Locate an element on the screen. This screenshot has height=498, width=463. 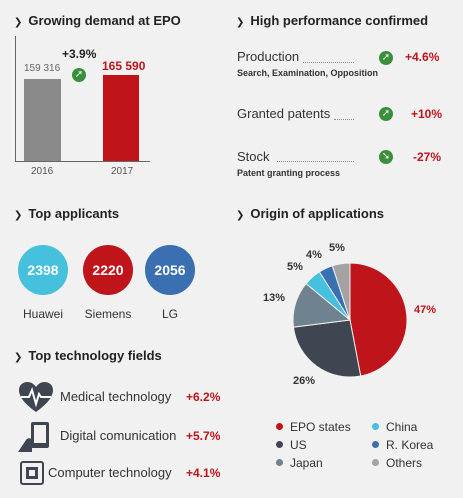
legend-item-epo-states: EPO states is located at coordinates (313, 427).